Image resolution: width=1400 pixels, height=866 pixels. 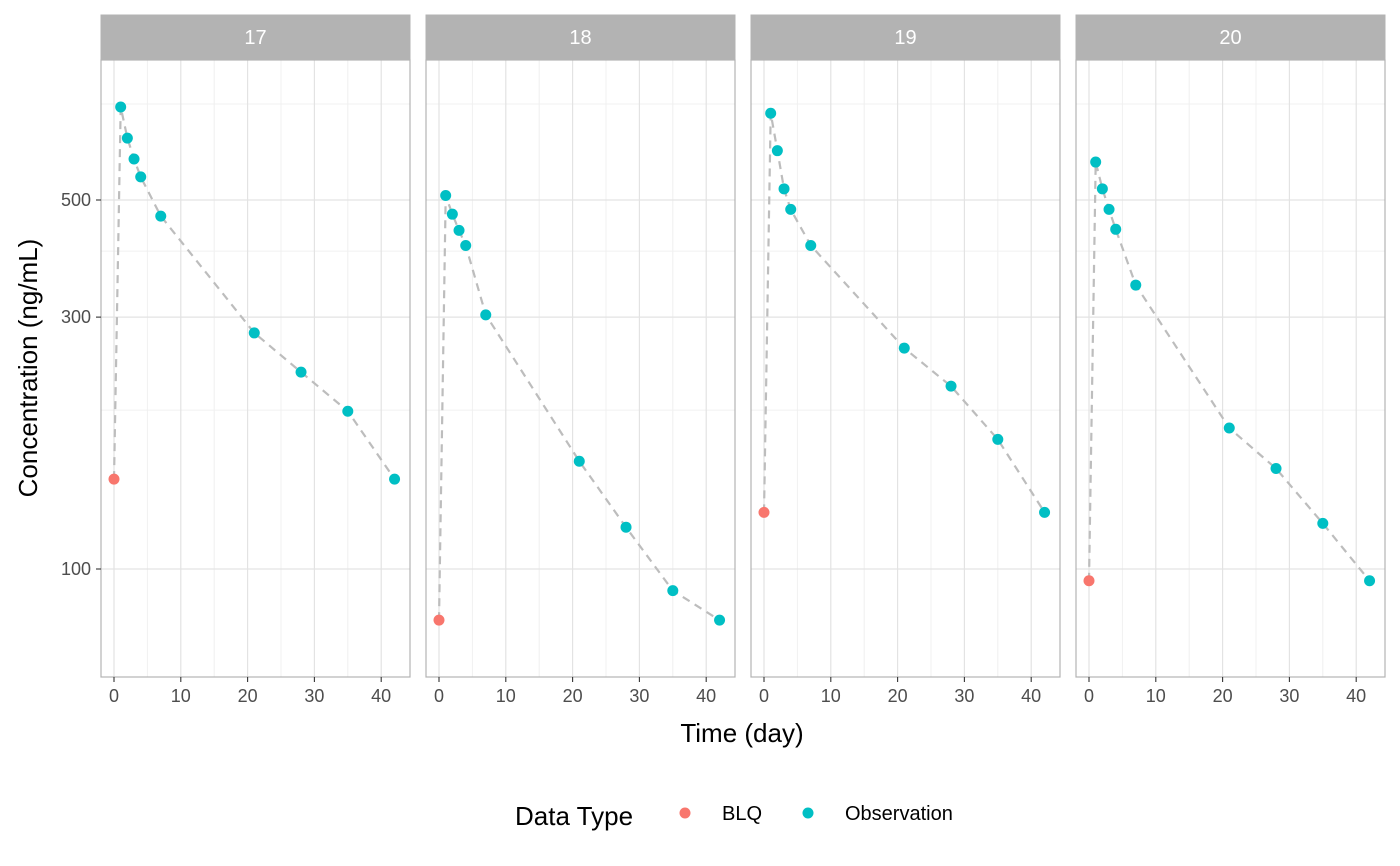 I want to click on legend-entry-blq: BLQ, so click(x=720, y=814).